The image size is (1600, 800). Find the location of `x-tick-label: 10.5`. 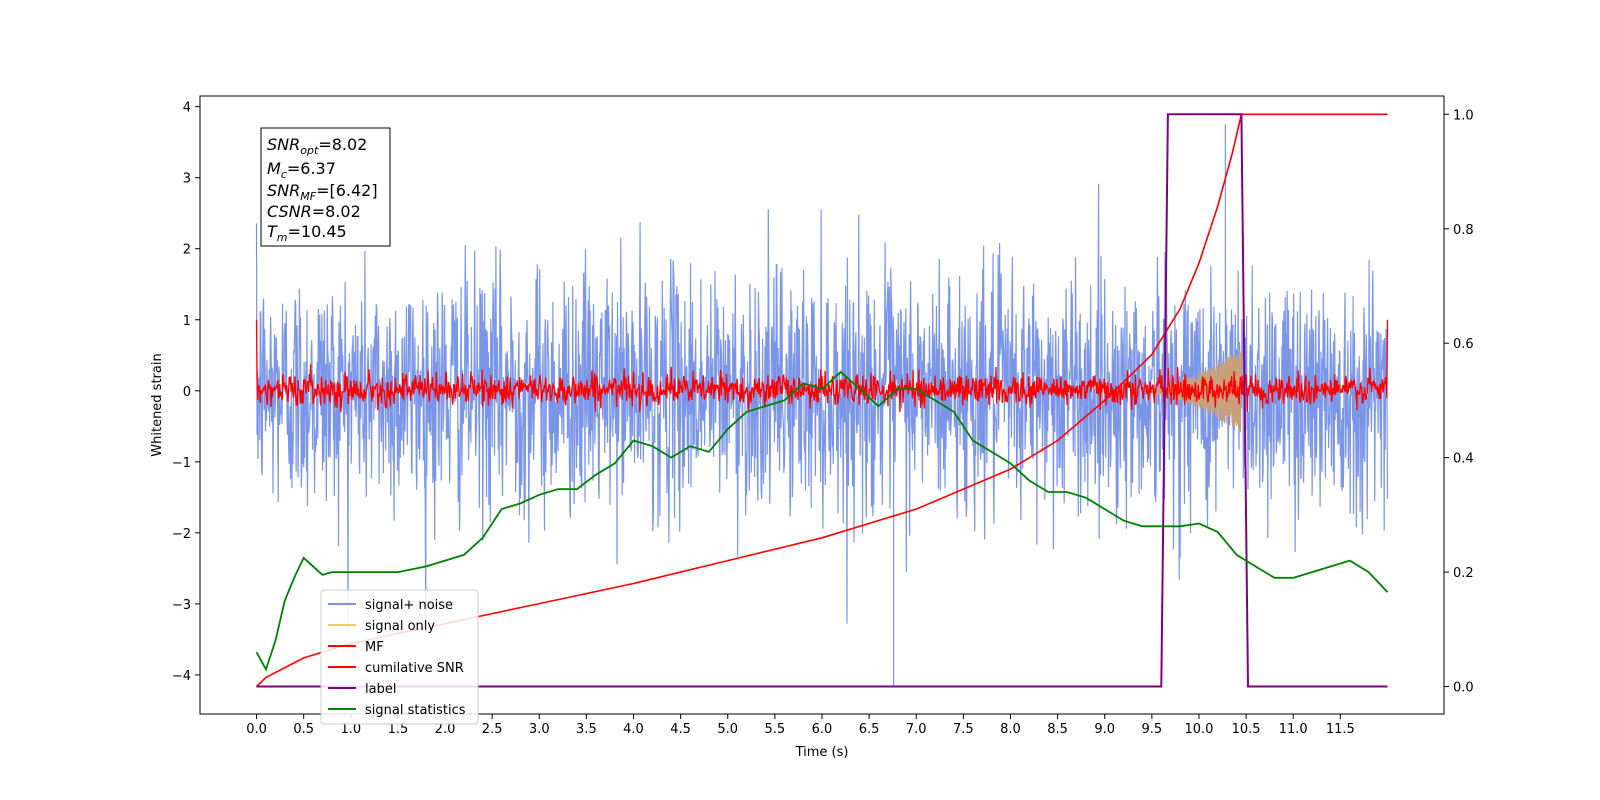

x-tick-label: 10.5 is located at coordinates (1246, 729).